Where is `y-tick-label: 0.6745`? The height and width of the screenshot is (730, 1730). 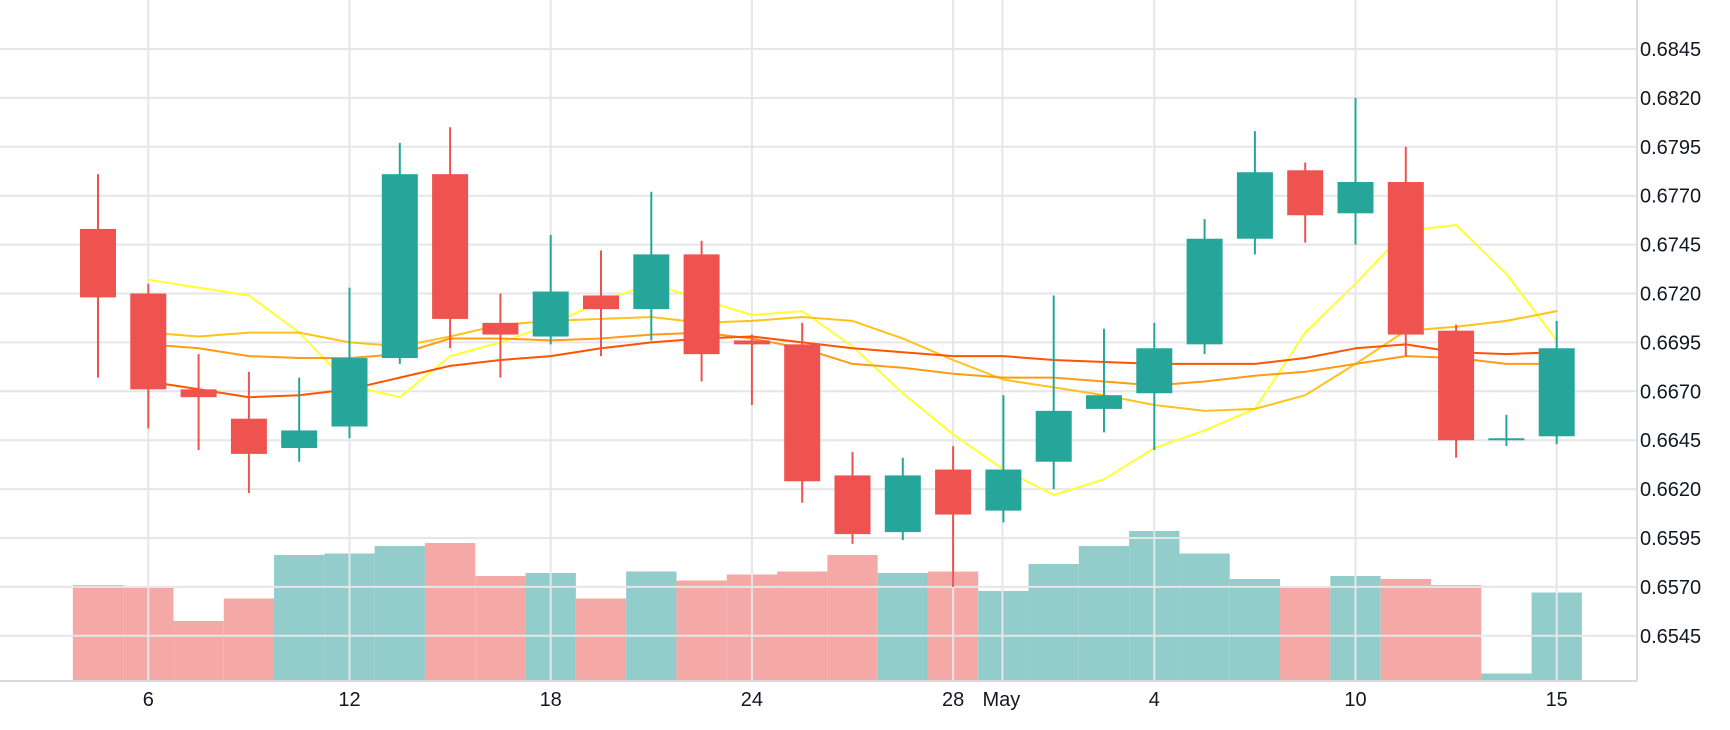
y-tick-label: 0.6745 is located at coordinates (1670, 246).